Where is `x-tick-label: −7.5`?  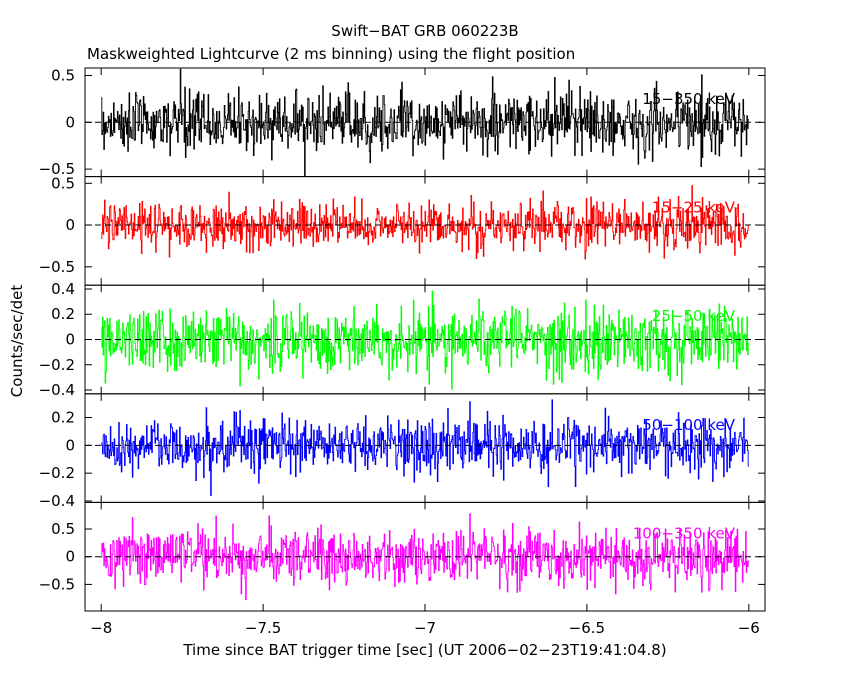 x-tick-label: −7.5 is located at coordinates (263, 628).